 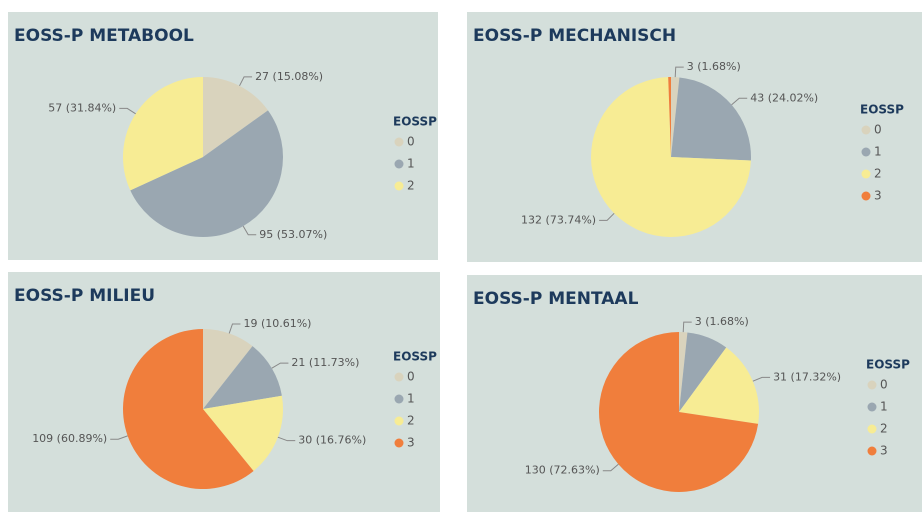 What do you see at coordinates (556, 299) in the screenshot?
I see `chart-title: EOSS-P MENTAAL` at bounding box center [556, 299].